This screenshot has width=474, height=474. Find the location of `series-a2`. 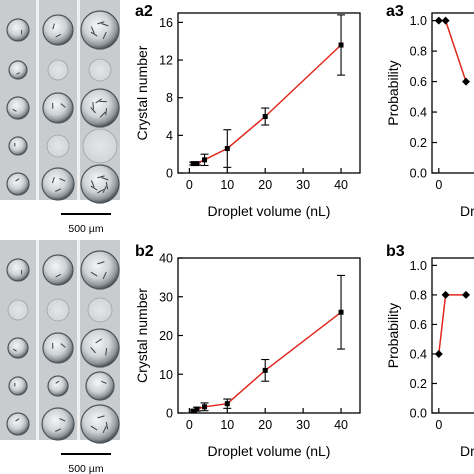

series-a2 is located at coordinates (267, 91).